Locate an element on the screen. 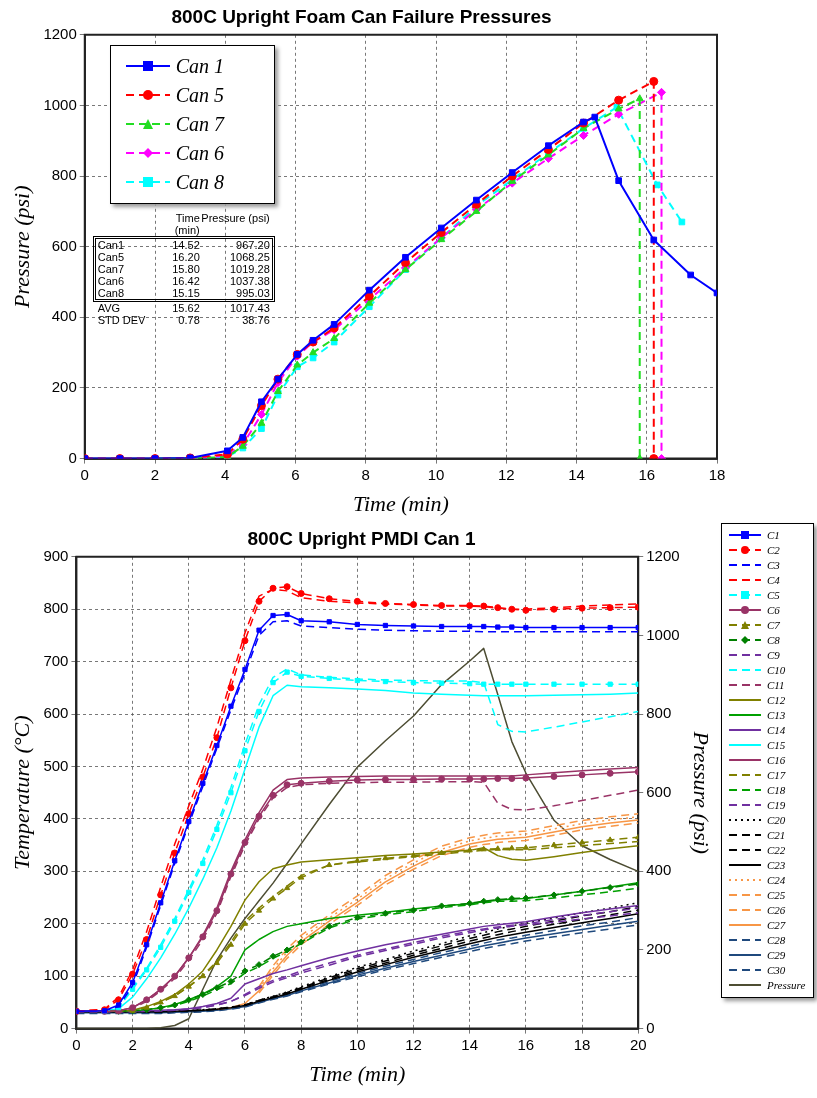 This screenshot has height=1098, width=817. annotation: 14.52 is located at coordinates (185, 245).